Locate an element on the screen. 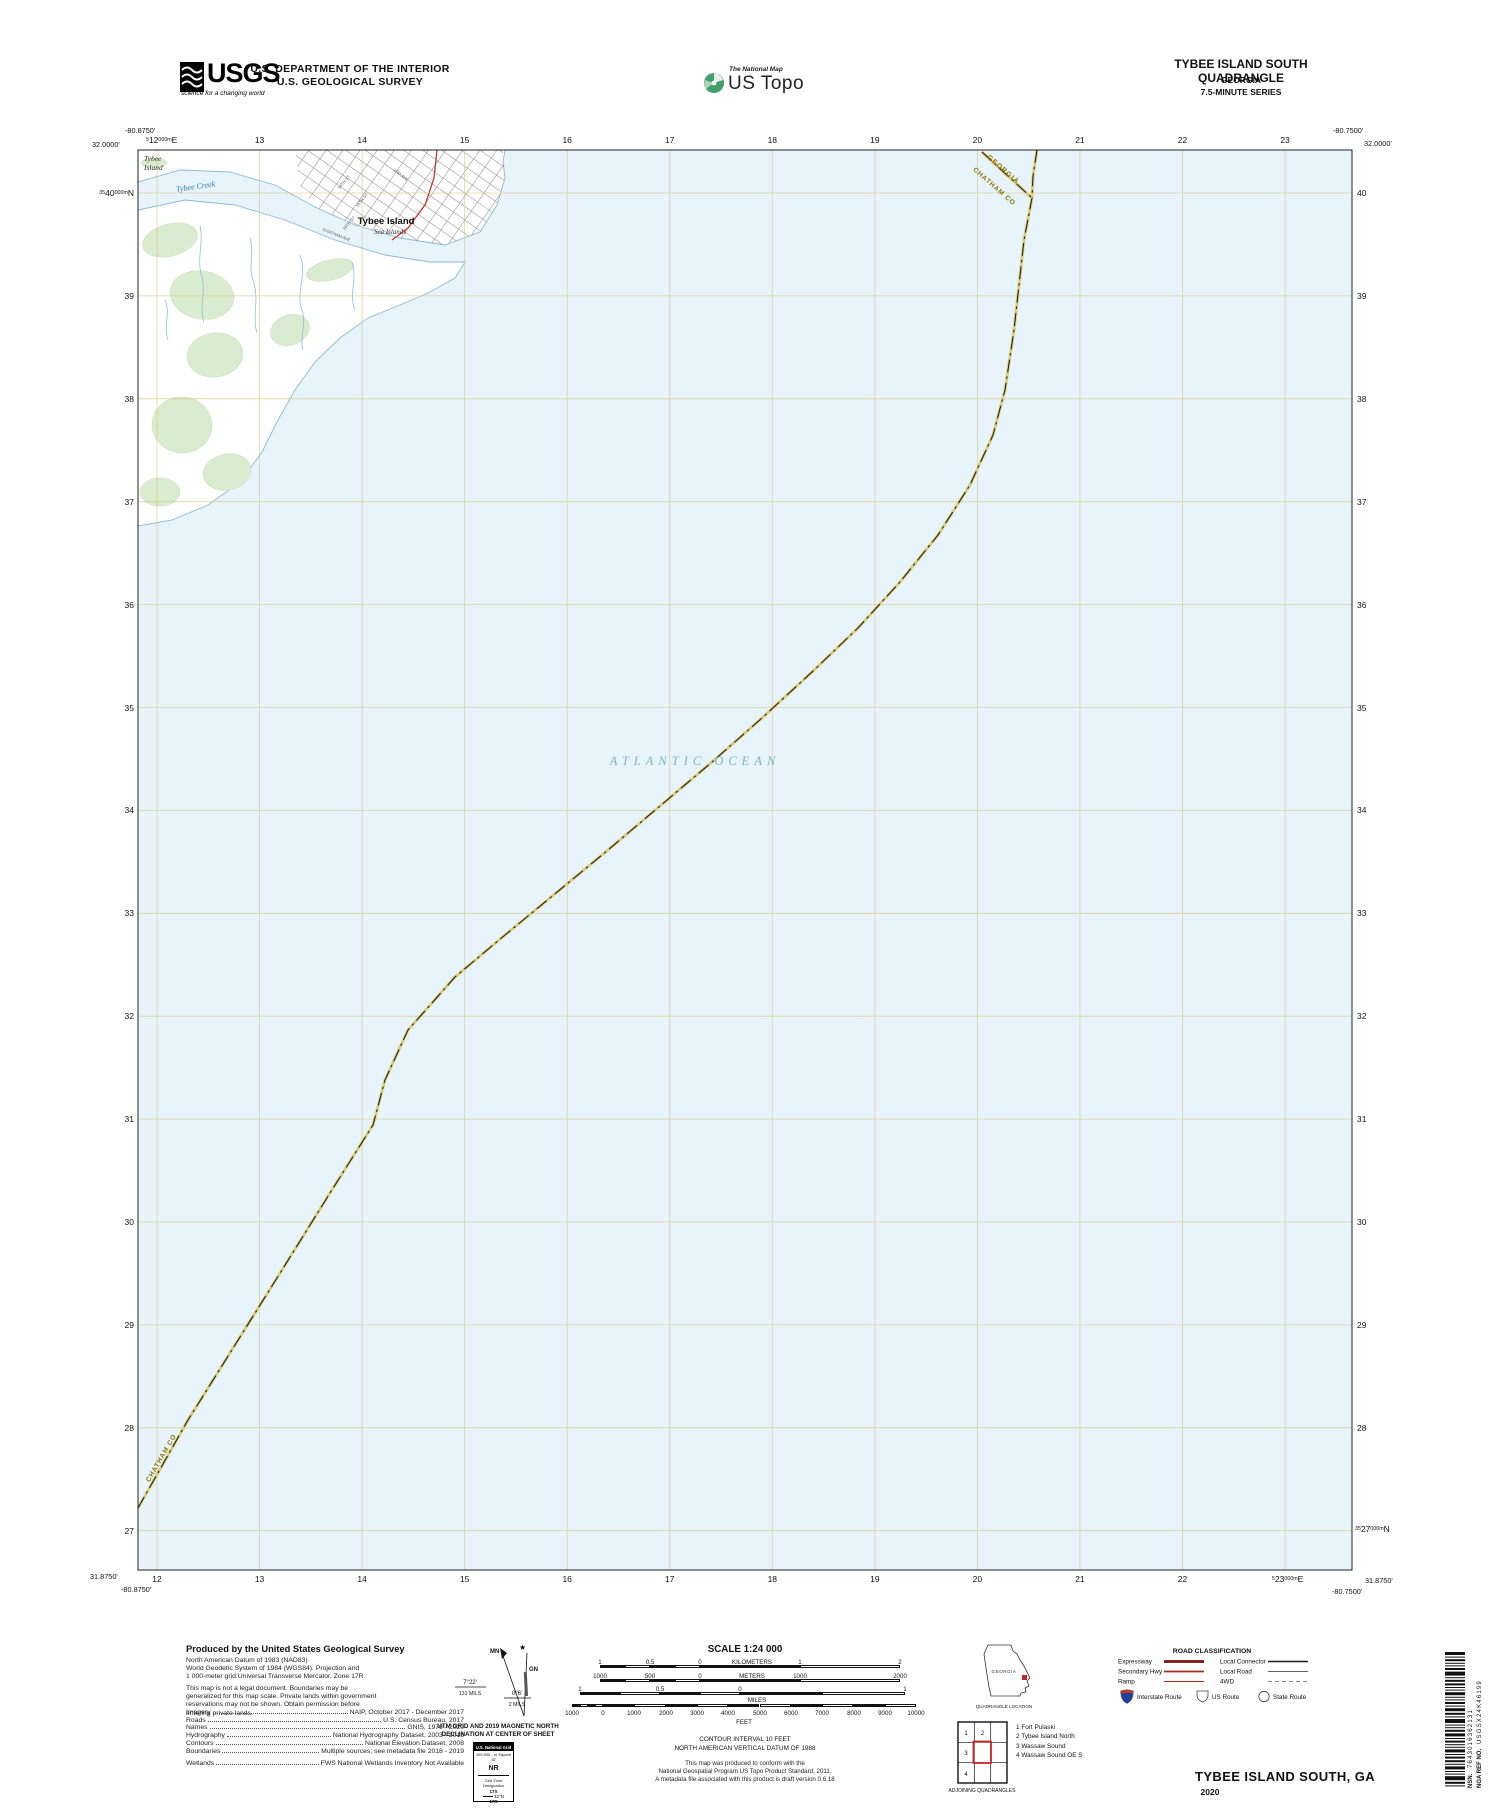  scale-mi-unit: MILES is located at coordinates (757, 1700).